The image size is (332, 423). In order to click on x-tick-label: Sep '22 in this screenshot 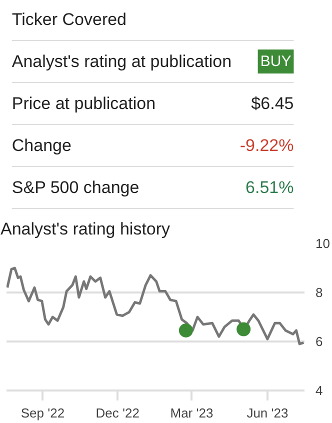, I will do `click(42, 413)`.